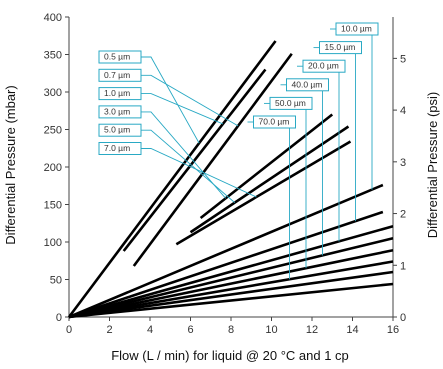  Describe the element at coordinates (403, 111) in the screenshot. I see `y2-tick-label: 4` at that location.